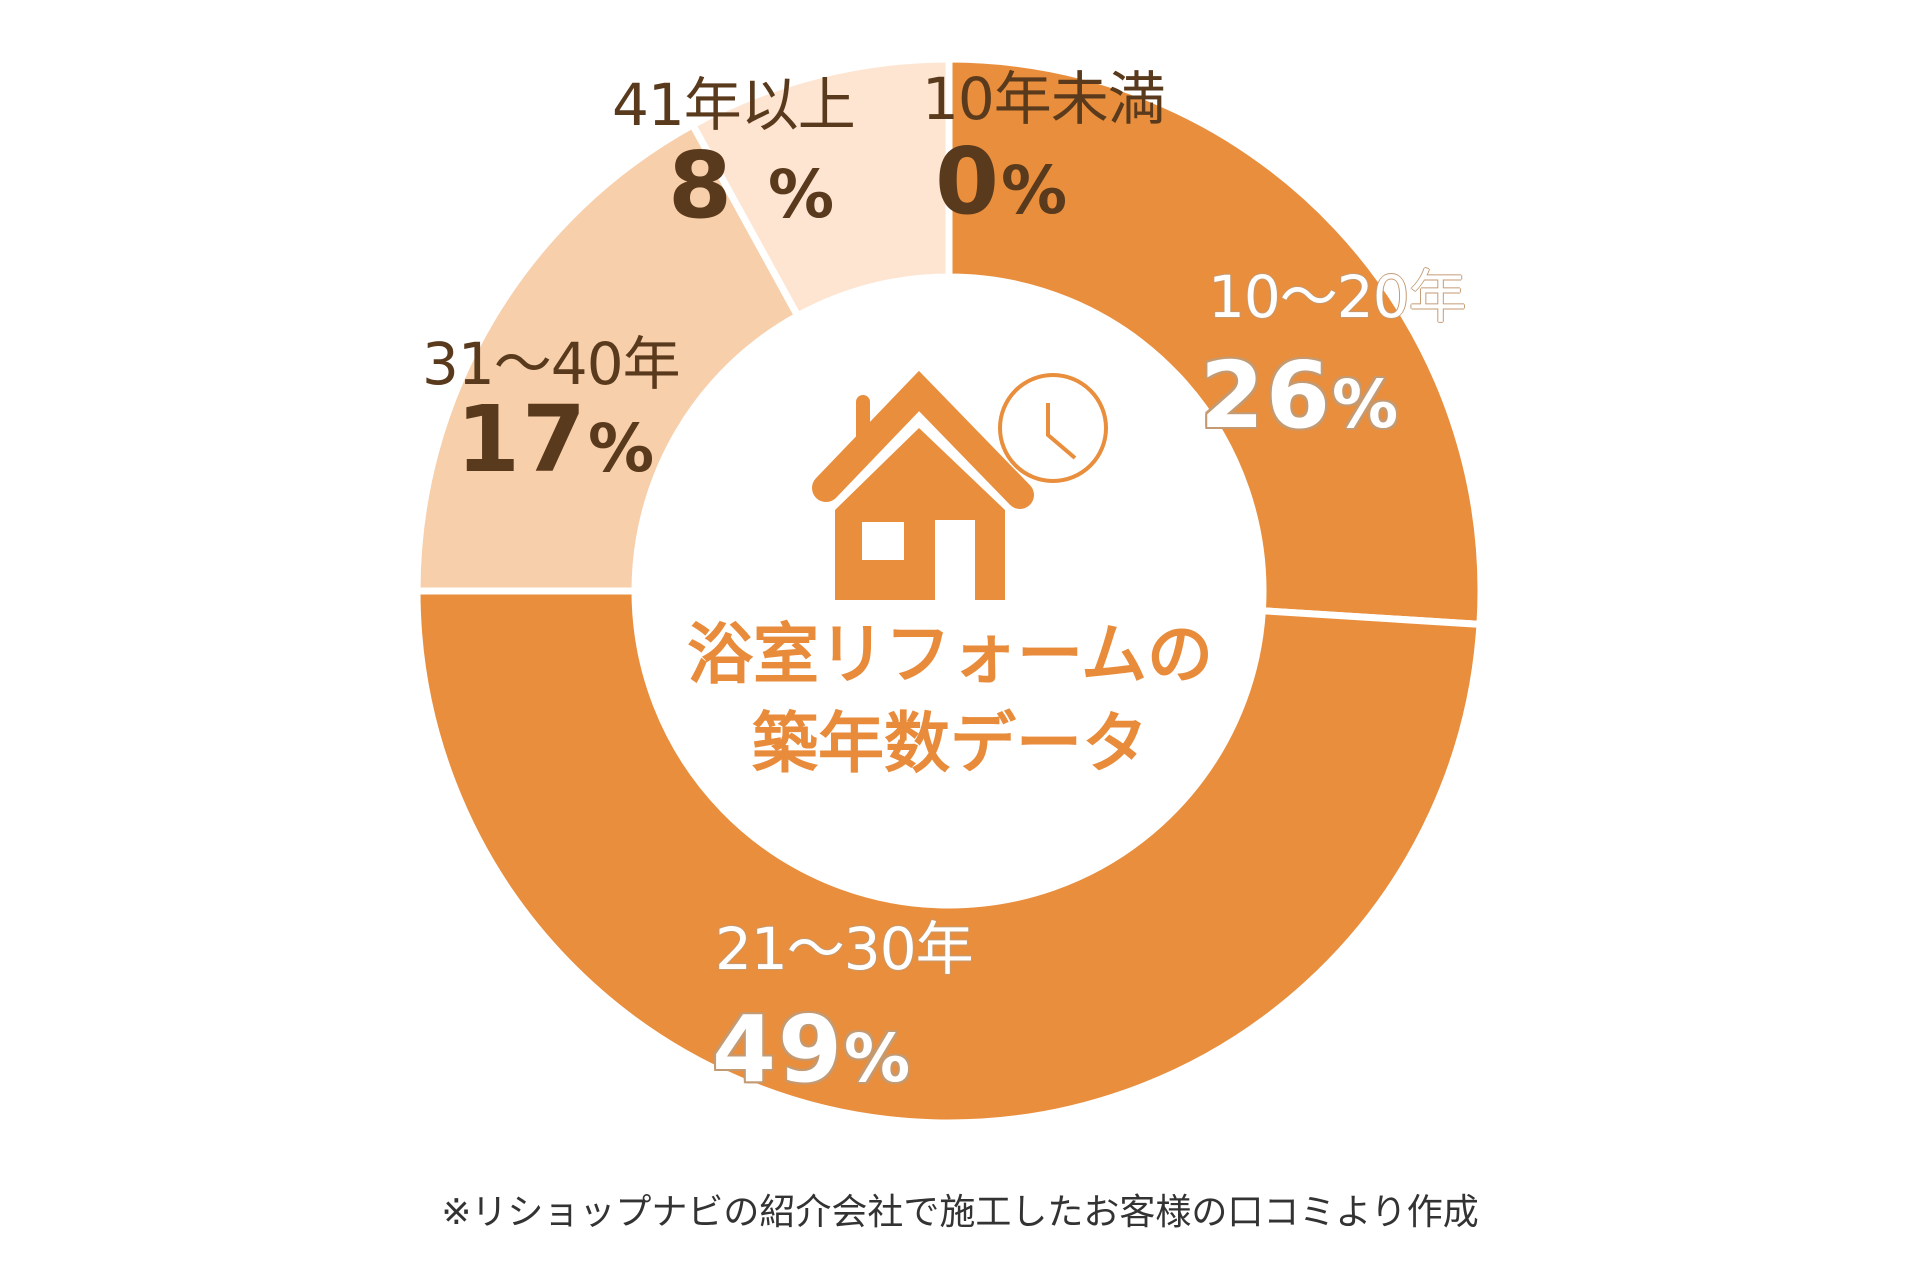  I want to click on label-category-21to30: 21〜30年, so click(844, 949).